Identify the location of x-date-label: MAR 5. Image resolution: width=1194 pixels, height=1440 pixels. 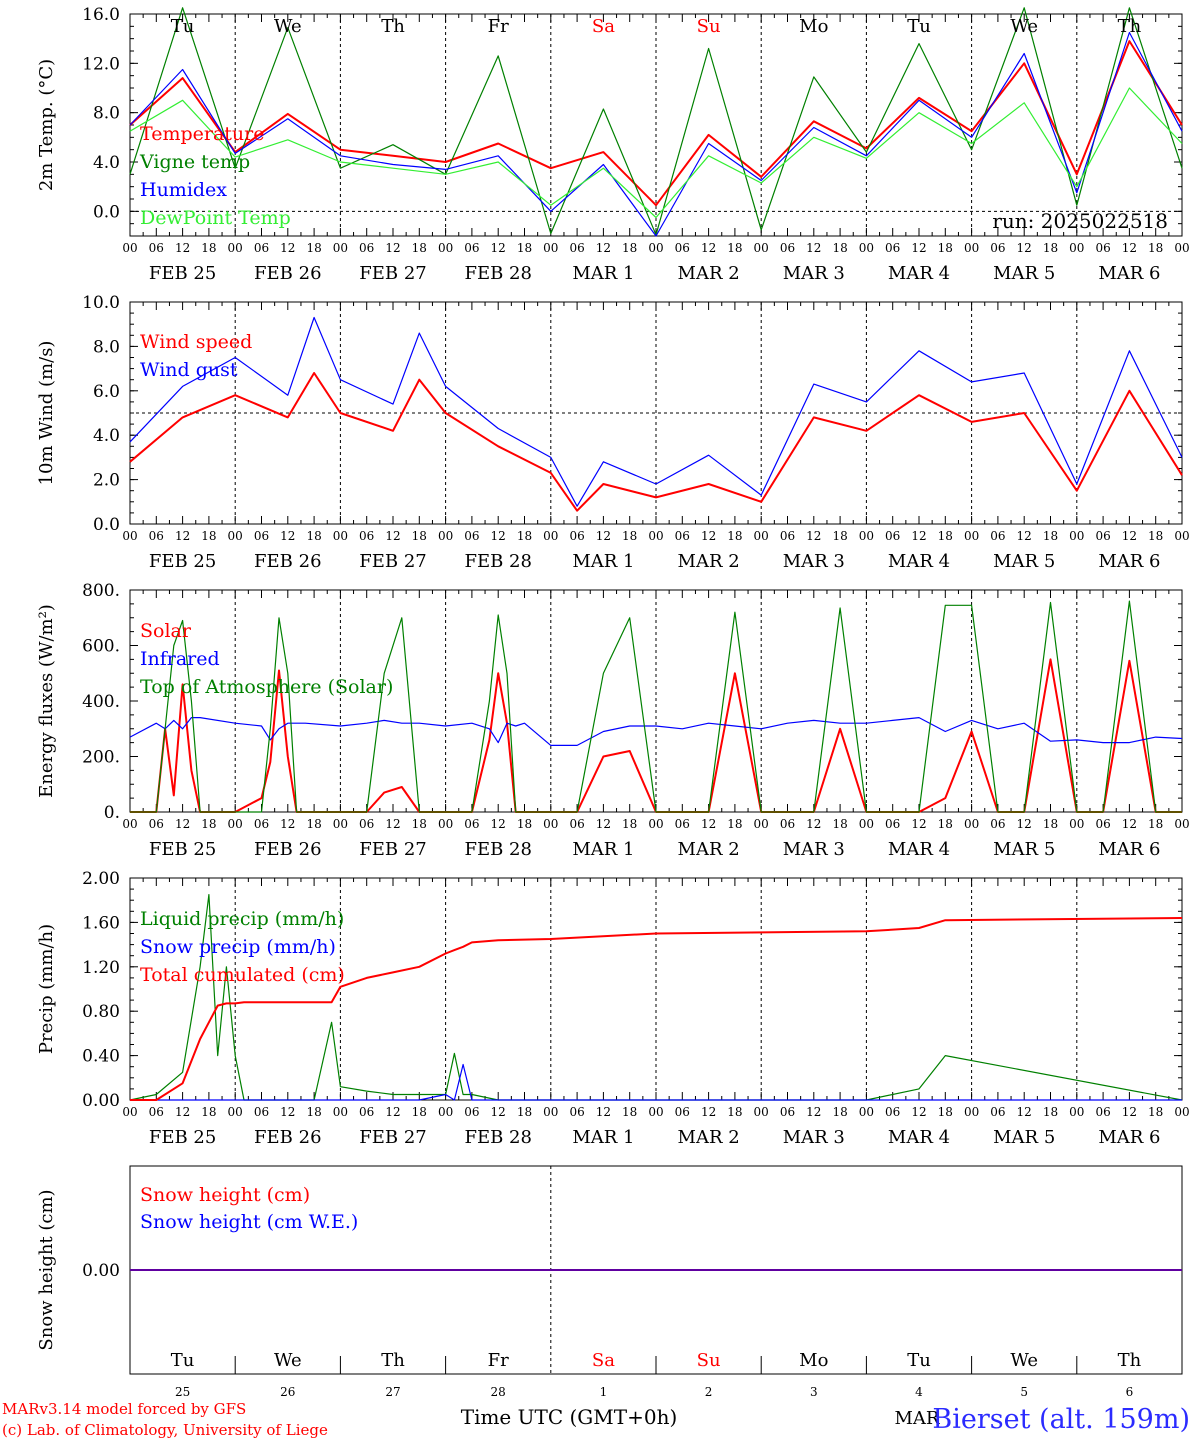
(1024, 561).